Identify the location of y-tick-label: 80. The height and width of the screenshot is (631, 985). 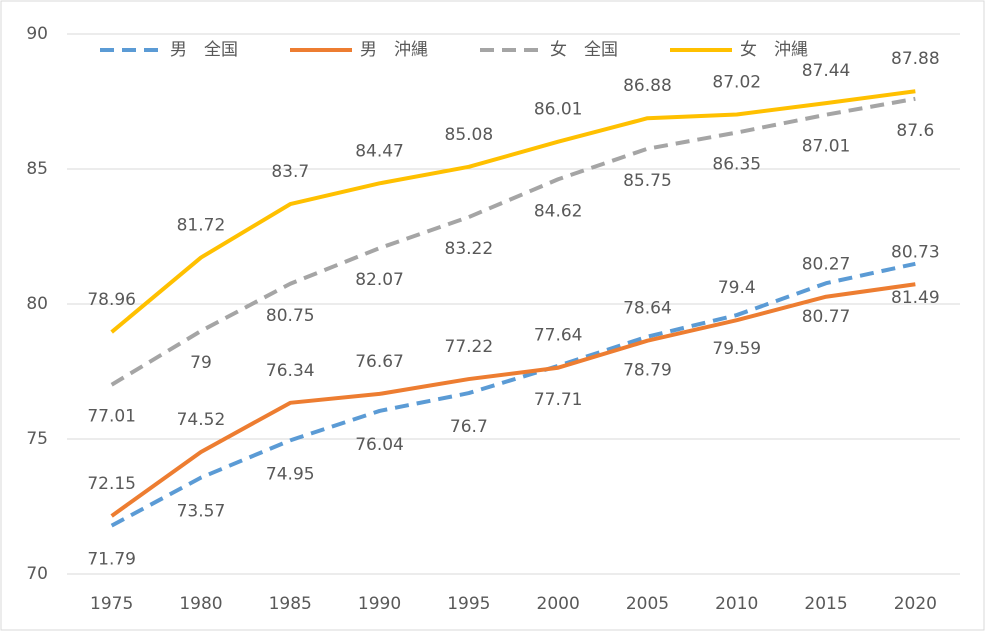
(37, 304).